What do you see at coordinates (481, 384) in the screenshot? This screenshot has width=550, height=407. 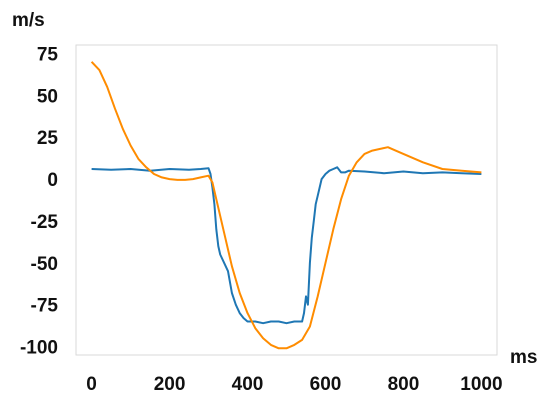 I see `x-tick-label: 1000` at bounding box center [481, 384].